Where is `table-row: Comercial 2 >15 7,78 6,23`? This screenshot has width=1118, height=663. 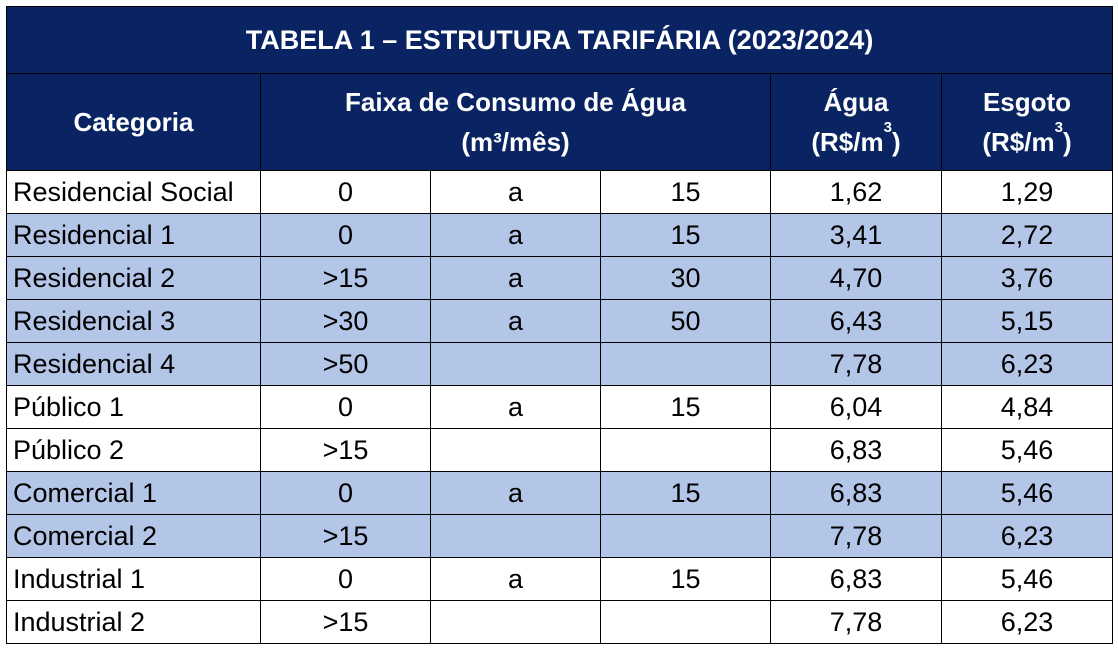
table-row: Comercial 2 >15 7,78 6,23 is located at coordinates (560, 536).